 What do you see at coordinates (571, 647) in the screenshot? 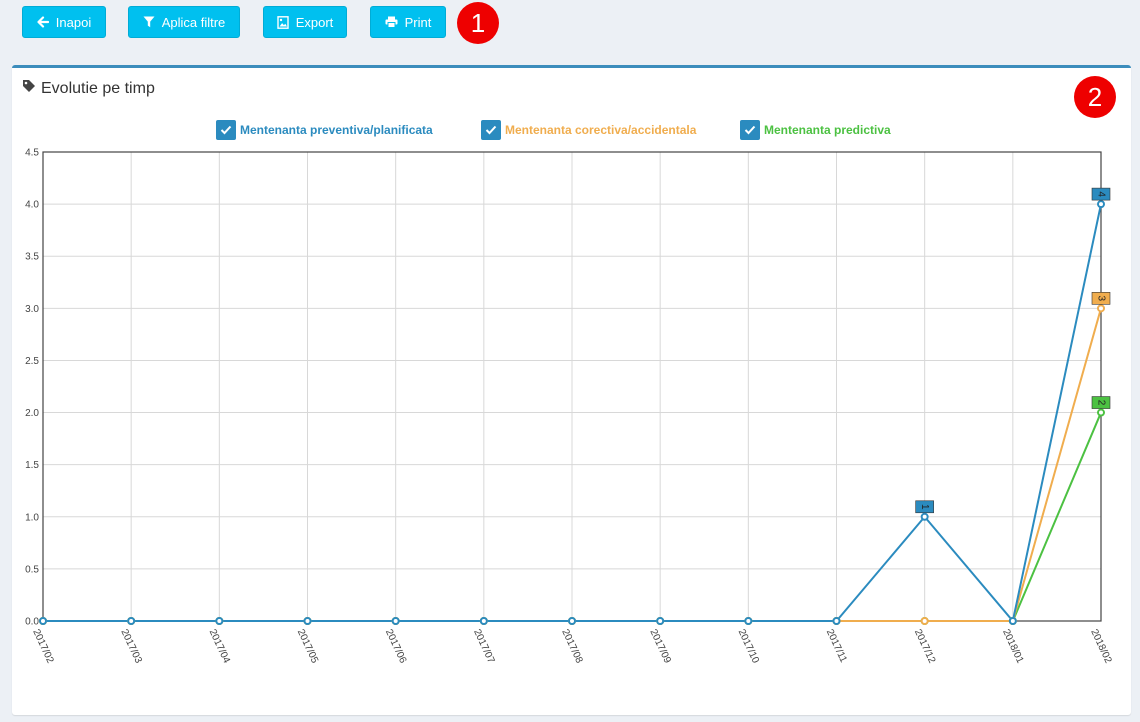
I see `x-tick-label: 2017/08` at bounding box center [571, 647].